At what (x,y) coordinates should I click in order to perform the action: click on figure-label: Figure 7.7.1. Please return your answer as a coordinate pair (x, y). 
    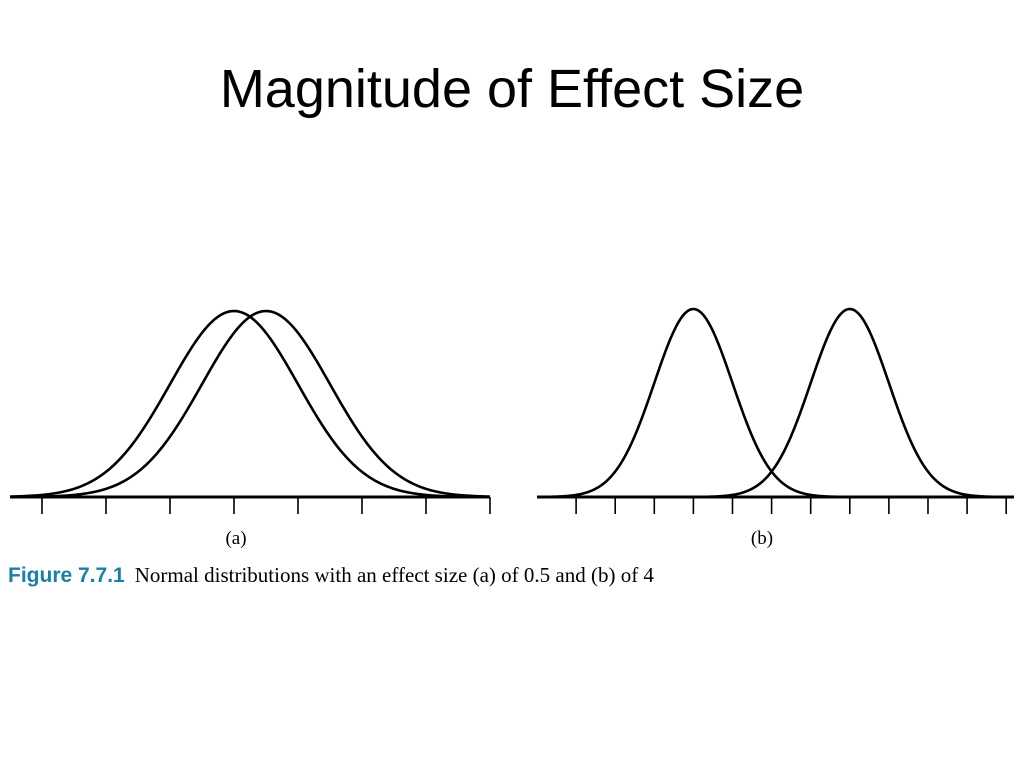
    Looking at the image, I should click on (66, 575).